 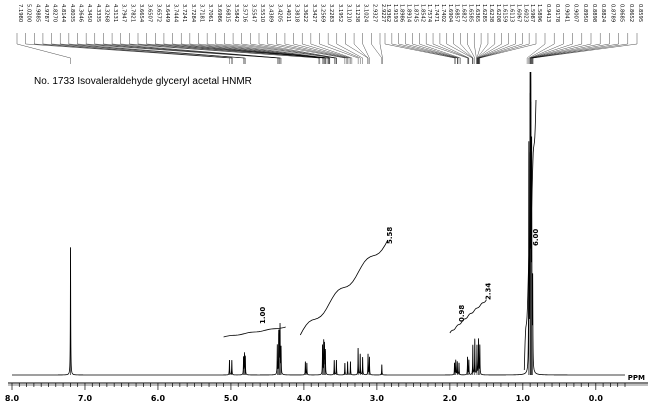 What do you see at coordinates (415, 13) in the screenshot?
I see `peak-shift-label: 1.8745` at bounding box center [415, 13].